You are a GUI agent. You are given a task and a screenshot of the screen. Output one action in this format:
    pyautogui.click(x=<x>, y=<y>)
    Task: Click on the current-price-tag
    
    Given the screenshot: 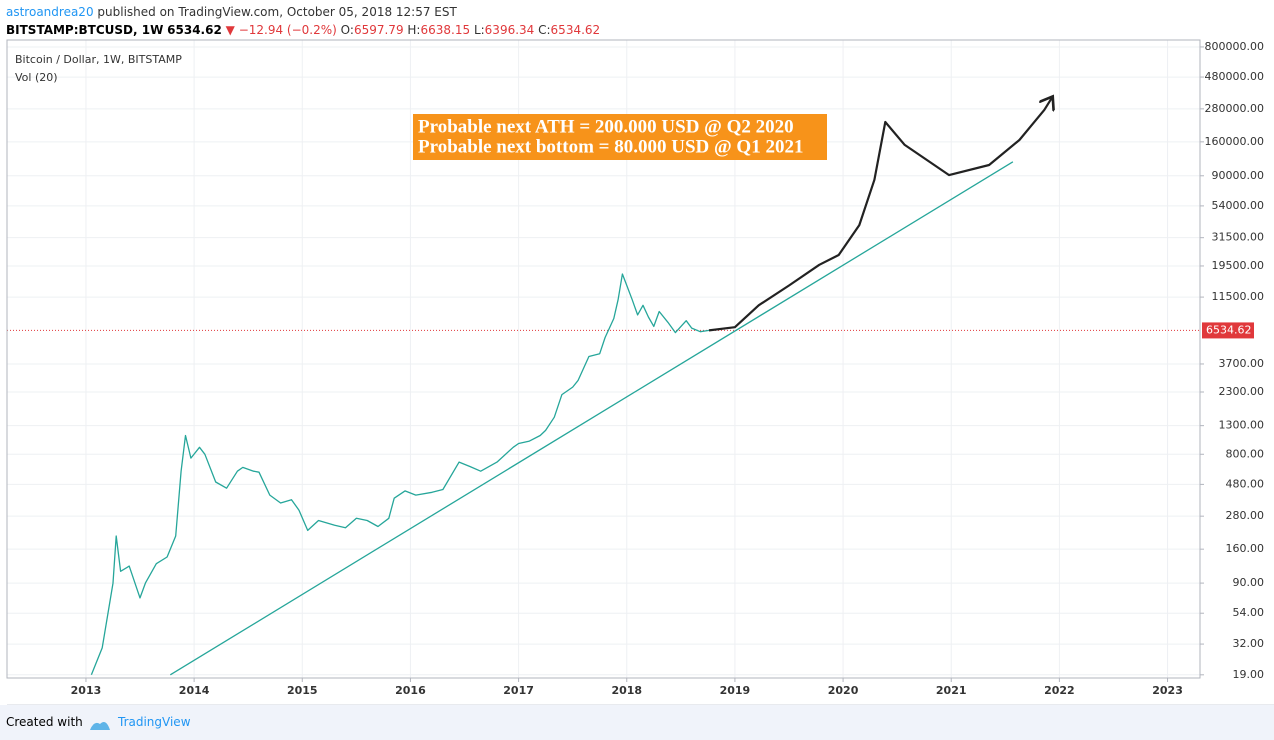 What is the action you would take?
    pyautogui.click(x=1228, y=330)
    